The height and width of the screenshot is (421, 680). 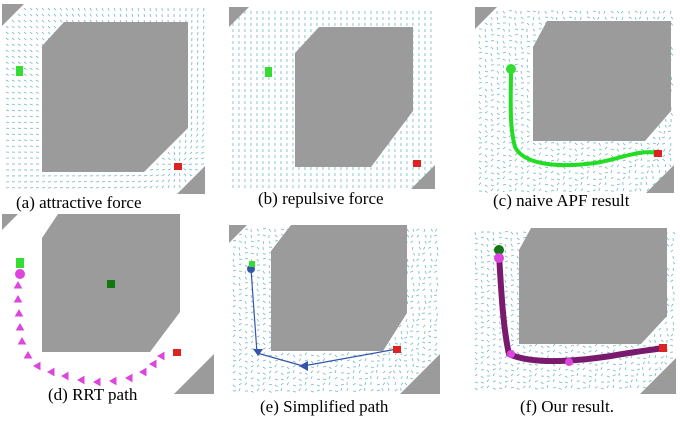 What do you see at coordinates (417, 163) in the screenshot?
I see `goal-marker` at bounding box center [417, 163].